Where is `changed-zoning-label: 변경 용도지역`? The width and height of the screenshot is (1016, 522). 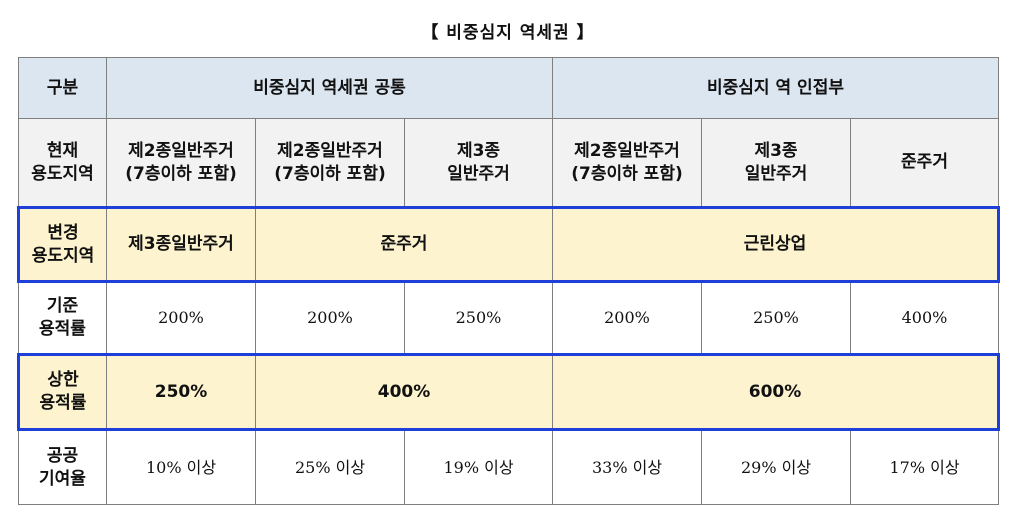 changed-zoning-label: 변경 용도지역 is located at coordinates (62, 244).